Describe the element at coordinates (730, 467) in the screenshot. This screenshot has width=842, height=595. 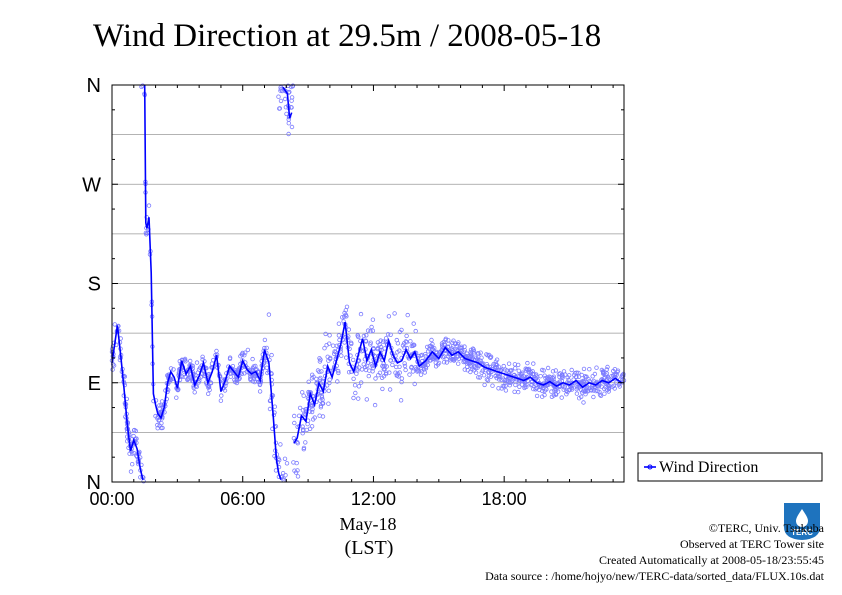
I see `legend: Wind Direction` at that location.